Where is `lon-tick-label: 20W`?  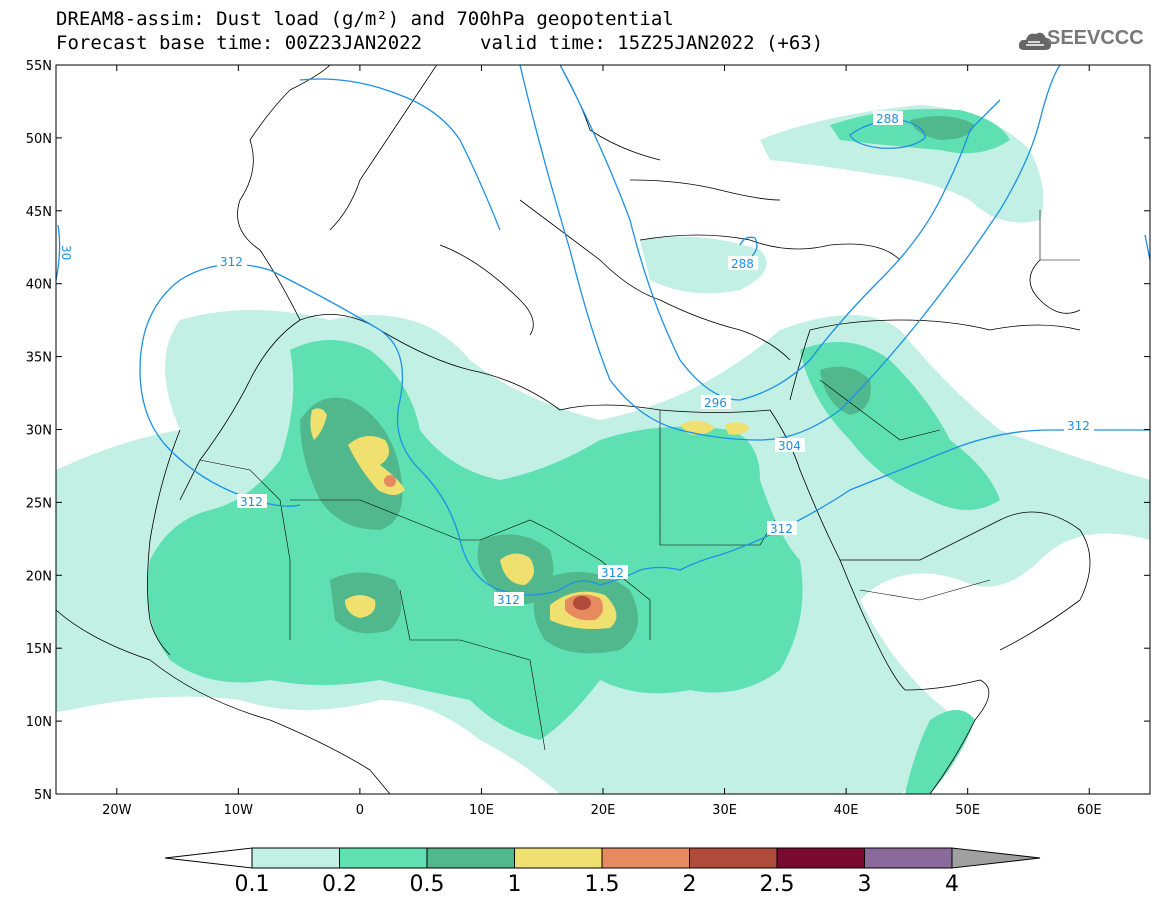
lon-tick-label: 20W is located at coordinates (117, 810).